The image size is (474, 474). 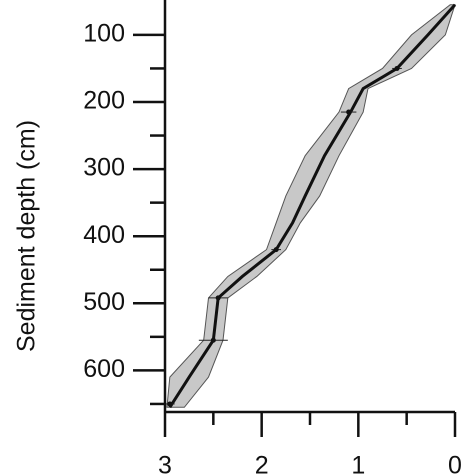 What do you see at coordinates (104, 369) in the screenshot?
I see `y-tick-label: 600` at bounding box center [104, 369].